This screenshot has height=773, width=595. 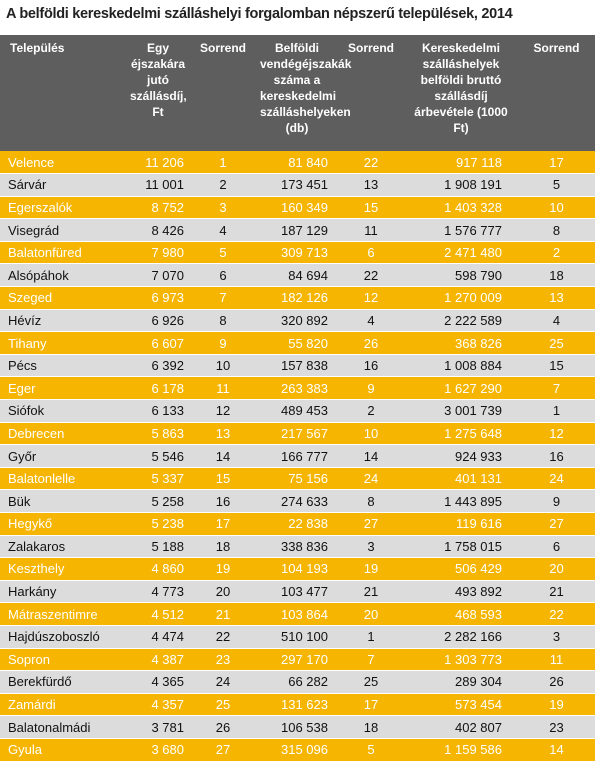 I want to click on table-cell: 3, so click(x=371, y=547).